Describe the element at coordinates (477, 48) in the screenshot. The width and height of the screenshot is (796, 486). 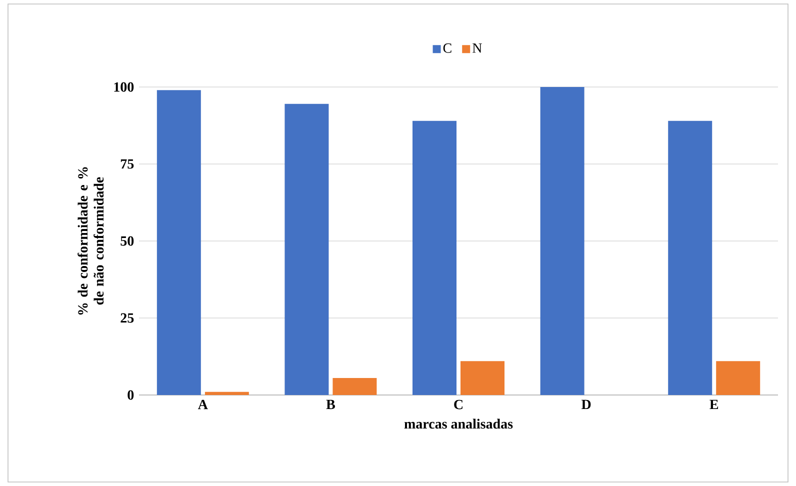
I see `legend-label: N` at that location.